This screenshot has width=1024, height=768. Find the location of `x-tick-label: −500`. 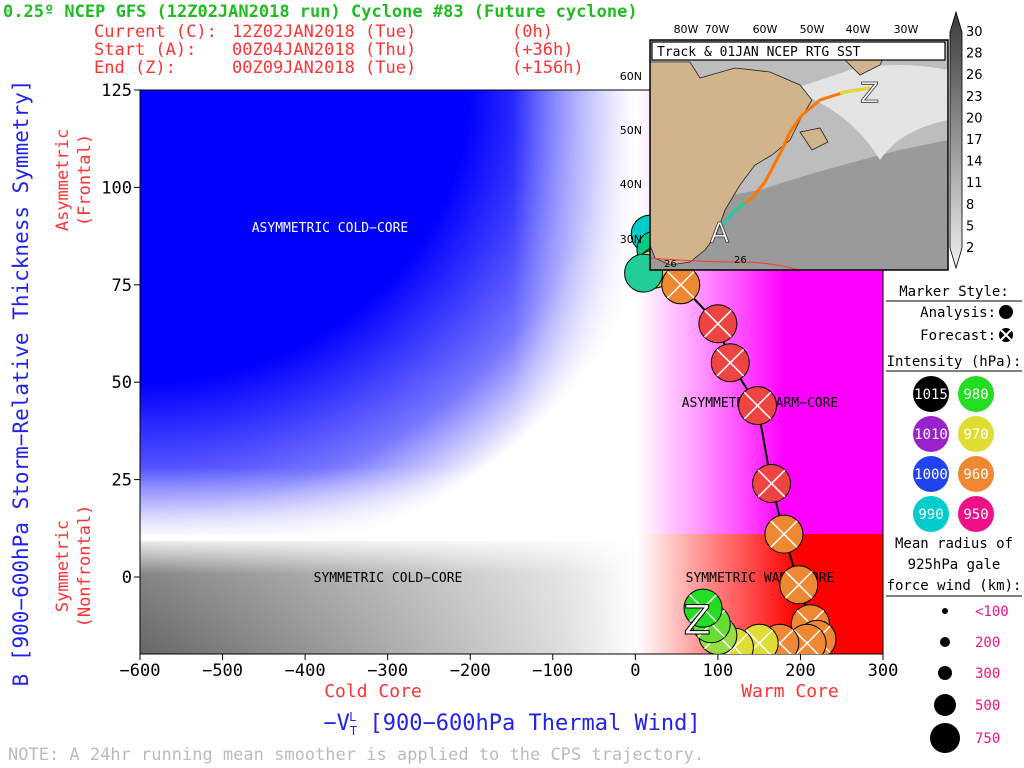

x-tick-label: −500 is located at coordinates (222, 671).